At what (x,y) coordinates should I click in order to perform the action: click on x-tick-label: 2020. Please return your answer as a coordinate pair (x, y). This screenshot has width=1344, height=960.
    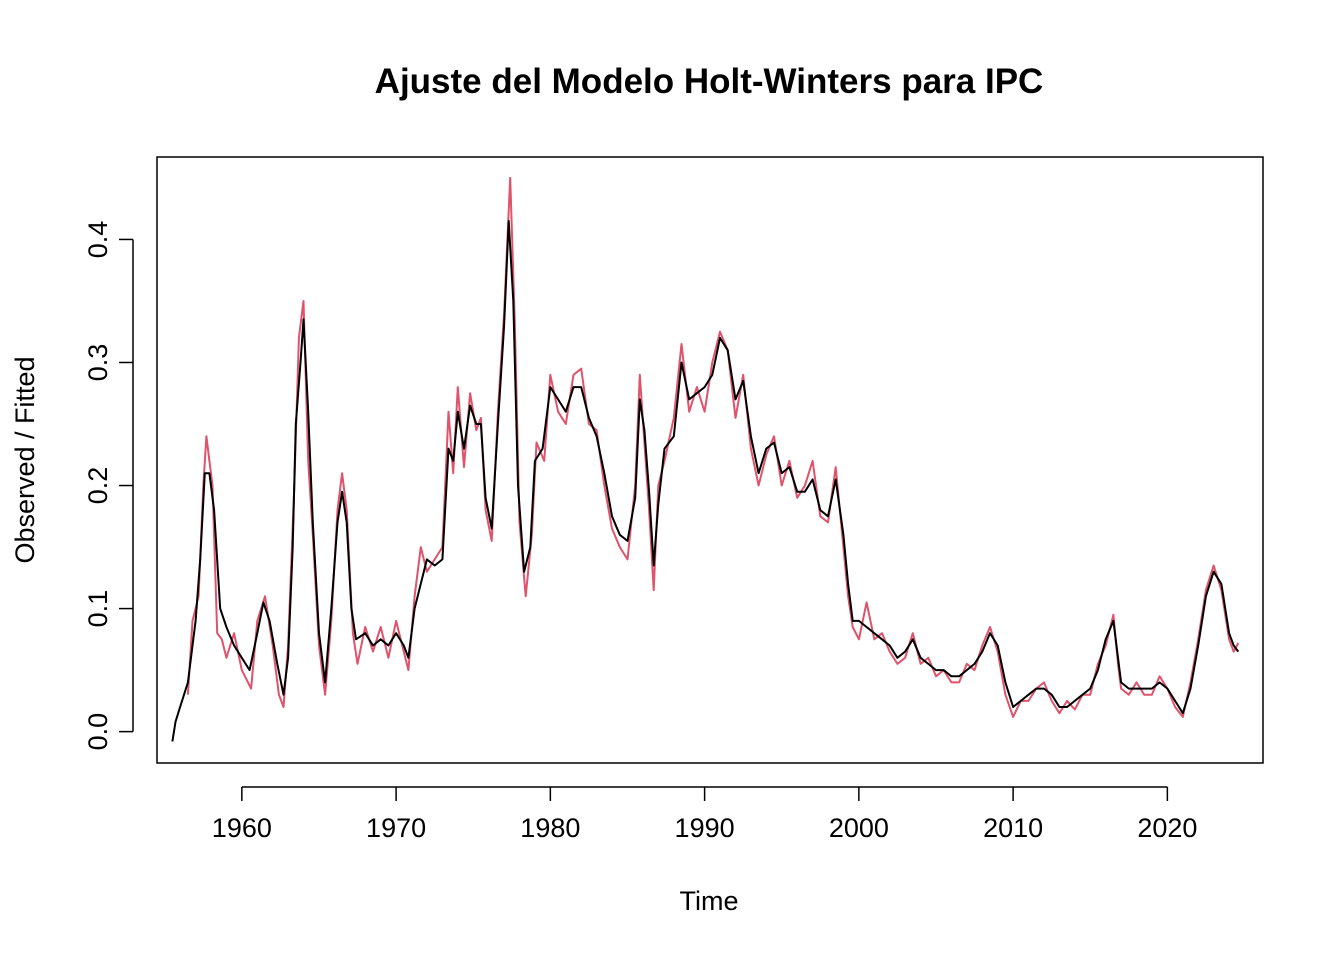
    Looking at the image, I should click on (1167, 828).